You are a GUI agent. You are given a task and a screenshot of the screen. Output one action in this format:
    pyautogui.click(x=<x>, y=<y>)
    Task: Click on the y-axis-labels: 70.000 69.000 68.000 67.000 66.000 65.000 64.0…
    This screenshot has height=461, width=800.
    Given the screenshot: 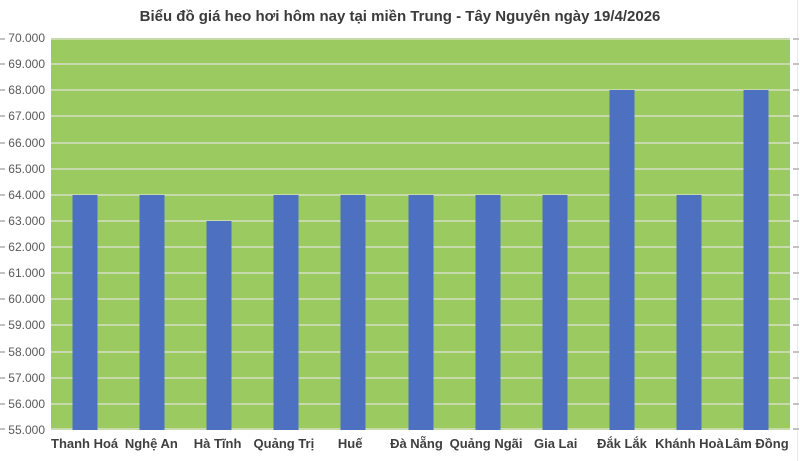 What is the action you would take?
    pyautogui.click(x=22, y=234)
    